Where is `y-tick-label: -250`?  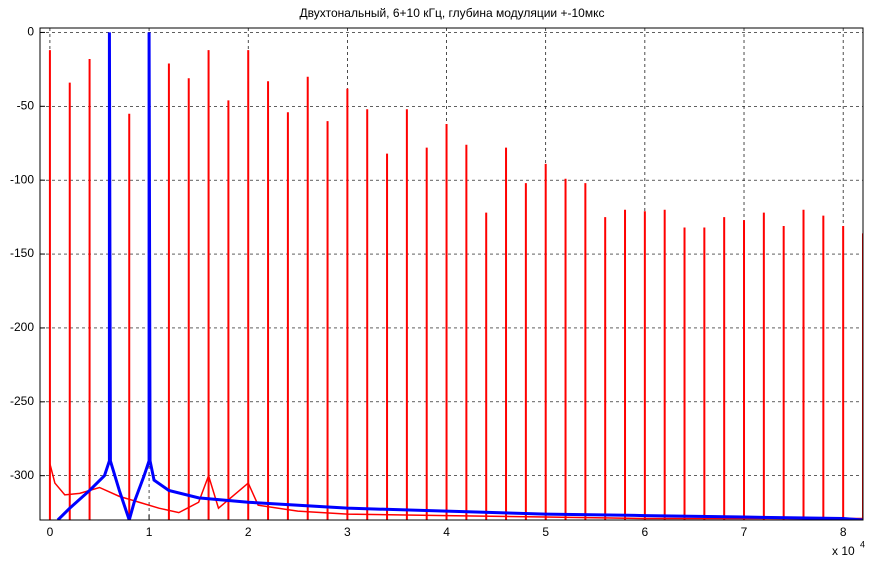
y-tick-label: -250 is located at coordinates (22, 401).